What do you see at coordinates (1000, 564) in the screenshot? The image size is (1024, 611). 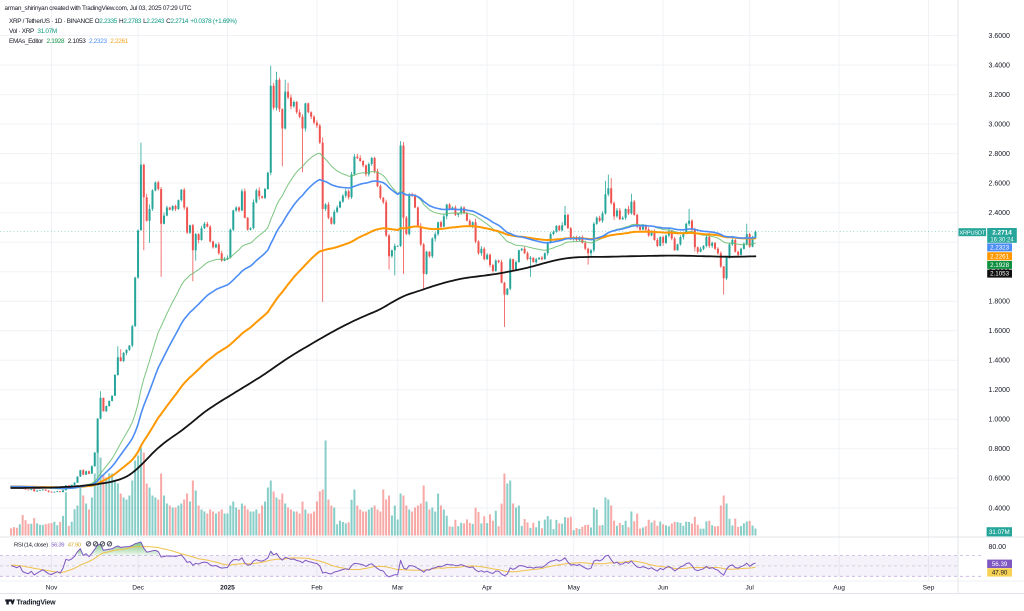 I see `svg-text: 56.39` at bounding box center [1000, 564].